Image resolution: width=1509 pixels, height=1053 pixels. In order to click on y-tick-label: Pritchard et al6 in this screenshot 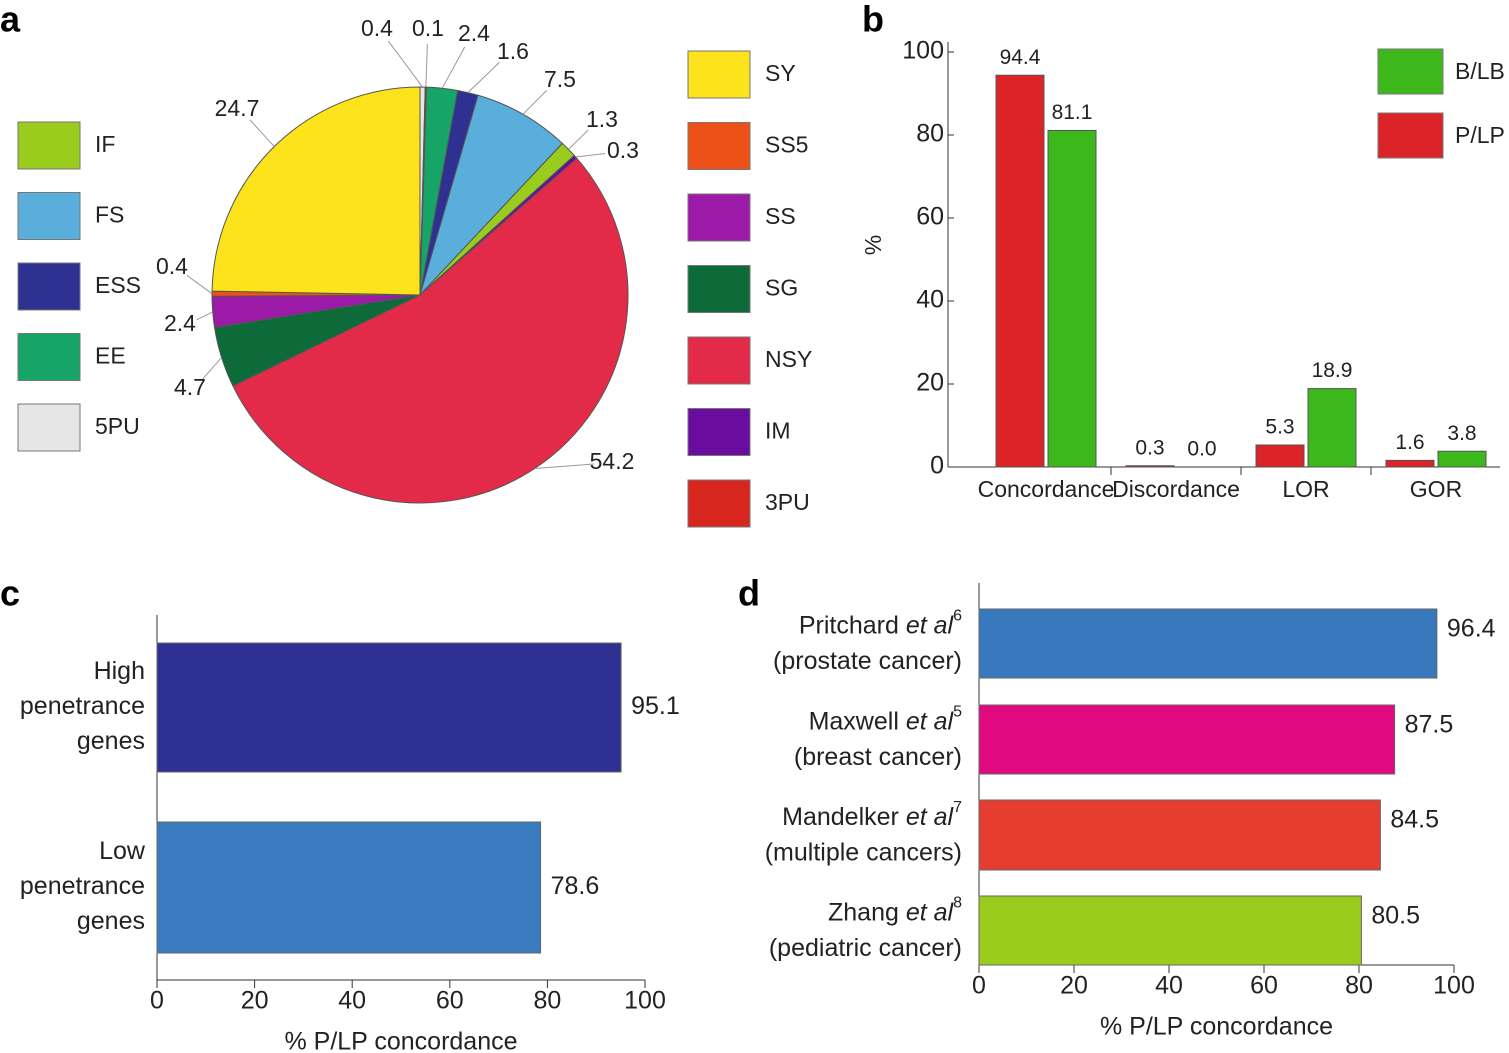, I will do `click(880, 623)`.